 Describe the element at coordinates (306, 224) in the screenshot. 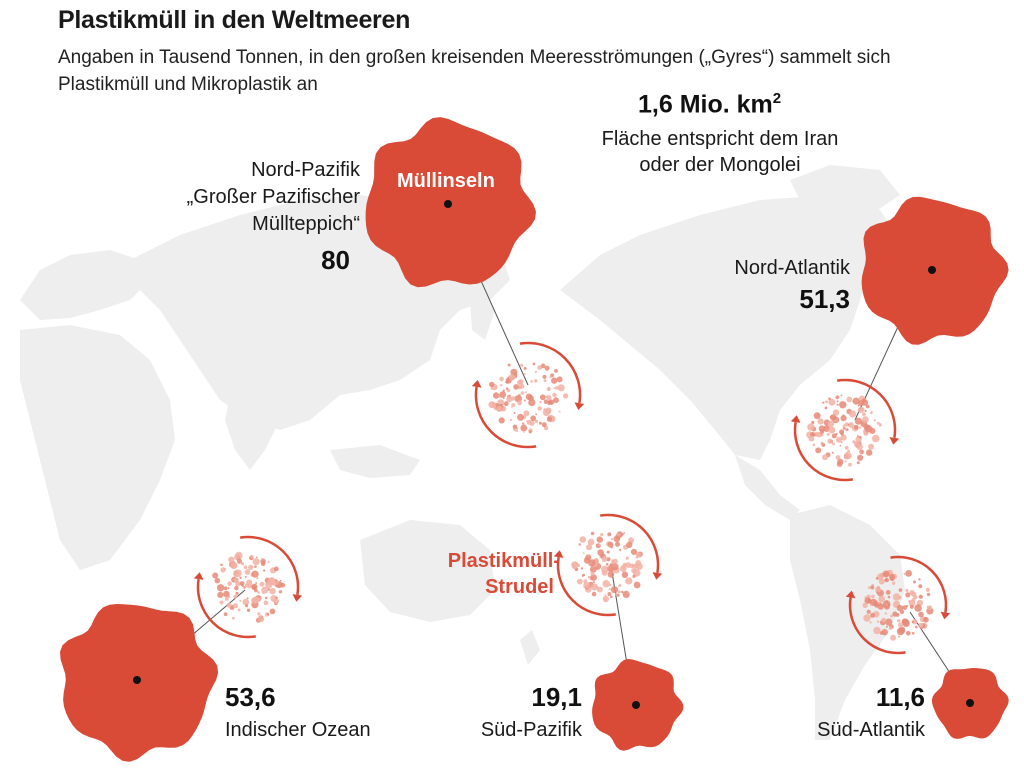

I see `nord-pazifik-label-line3: Müllteppich“` at that location.